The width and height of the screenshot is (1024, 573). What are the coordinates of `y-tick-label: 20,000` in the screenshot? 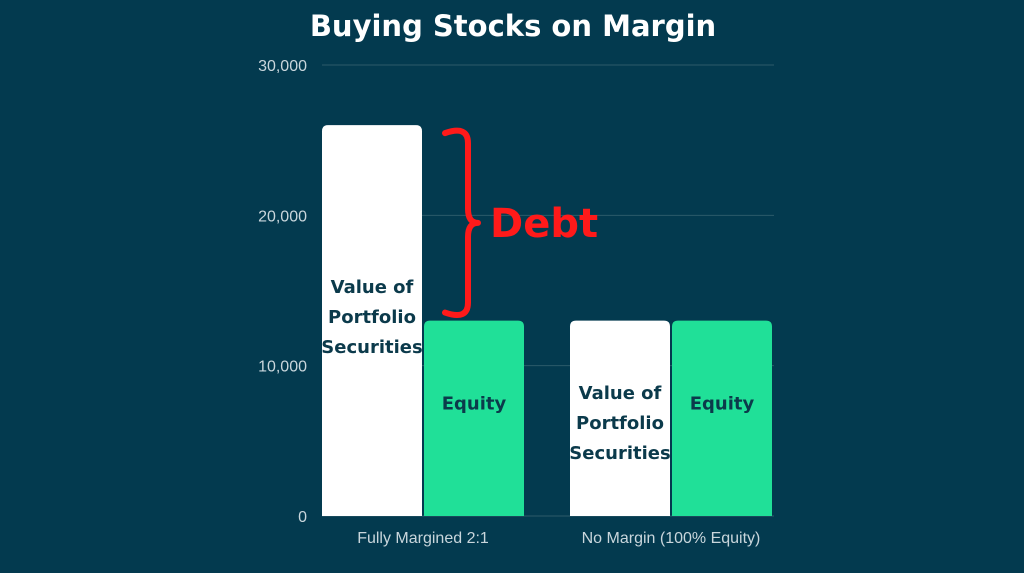 It's located at (282, 216).